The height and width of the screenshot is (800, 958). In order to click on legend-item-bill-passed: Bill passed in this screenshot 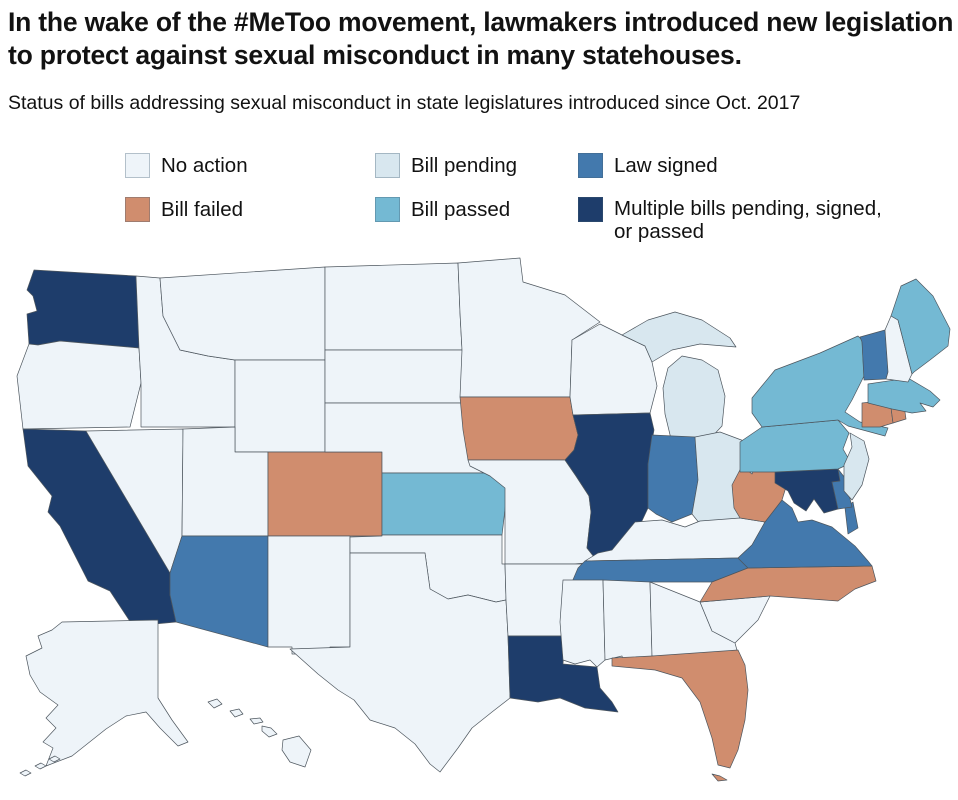, I will do `click(442, 209)`.